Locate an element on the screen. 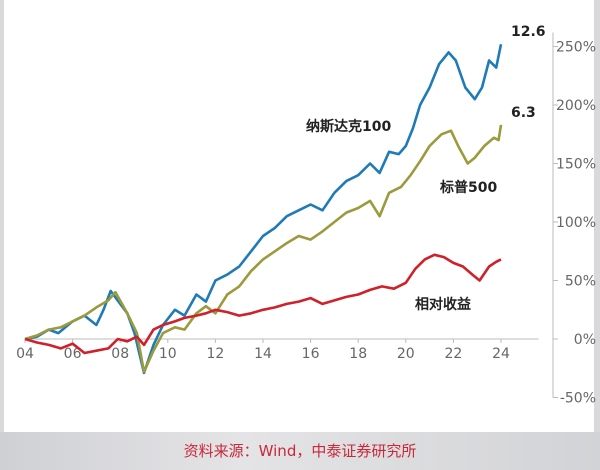 The width and height of the screenshot is (600, 470). x-tick-label: 16 is located at coordinates (311, 354).